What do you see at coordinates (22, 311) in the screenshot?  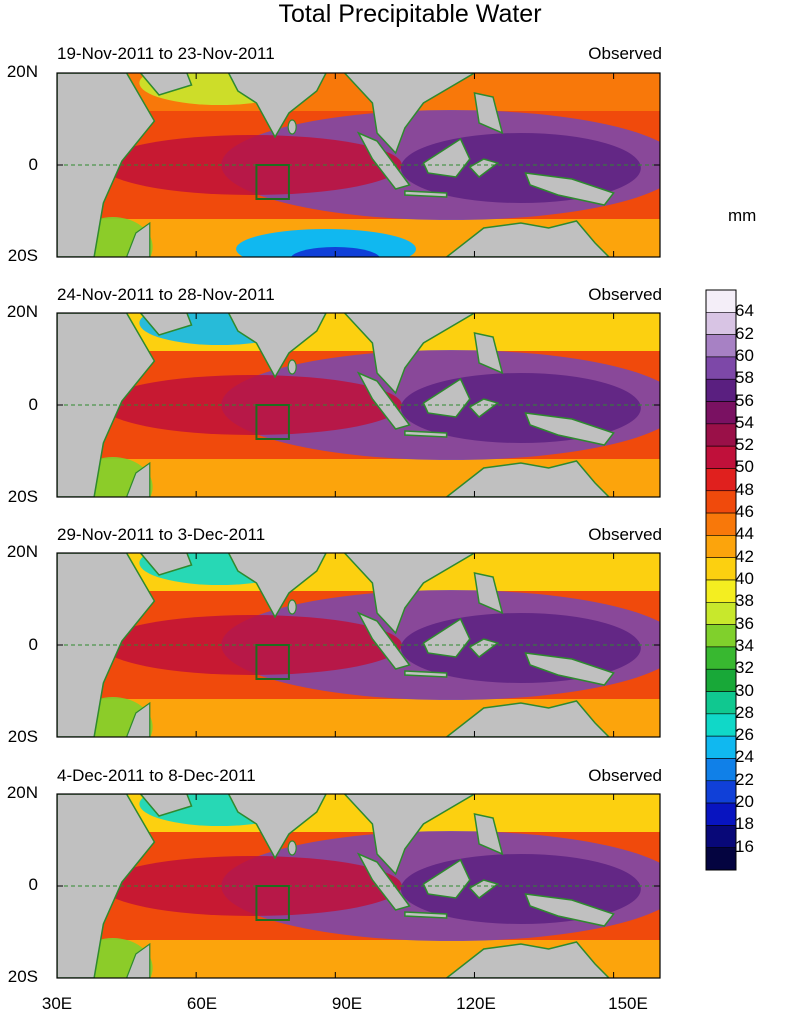 I see `panel-2-lat-20n: 20N` at bounding box center [22, 311].